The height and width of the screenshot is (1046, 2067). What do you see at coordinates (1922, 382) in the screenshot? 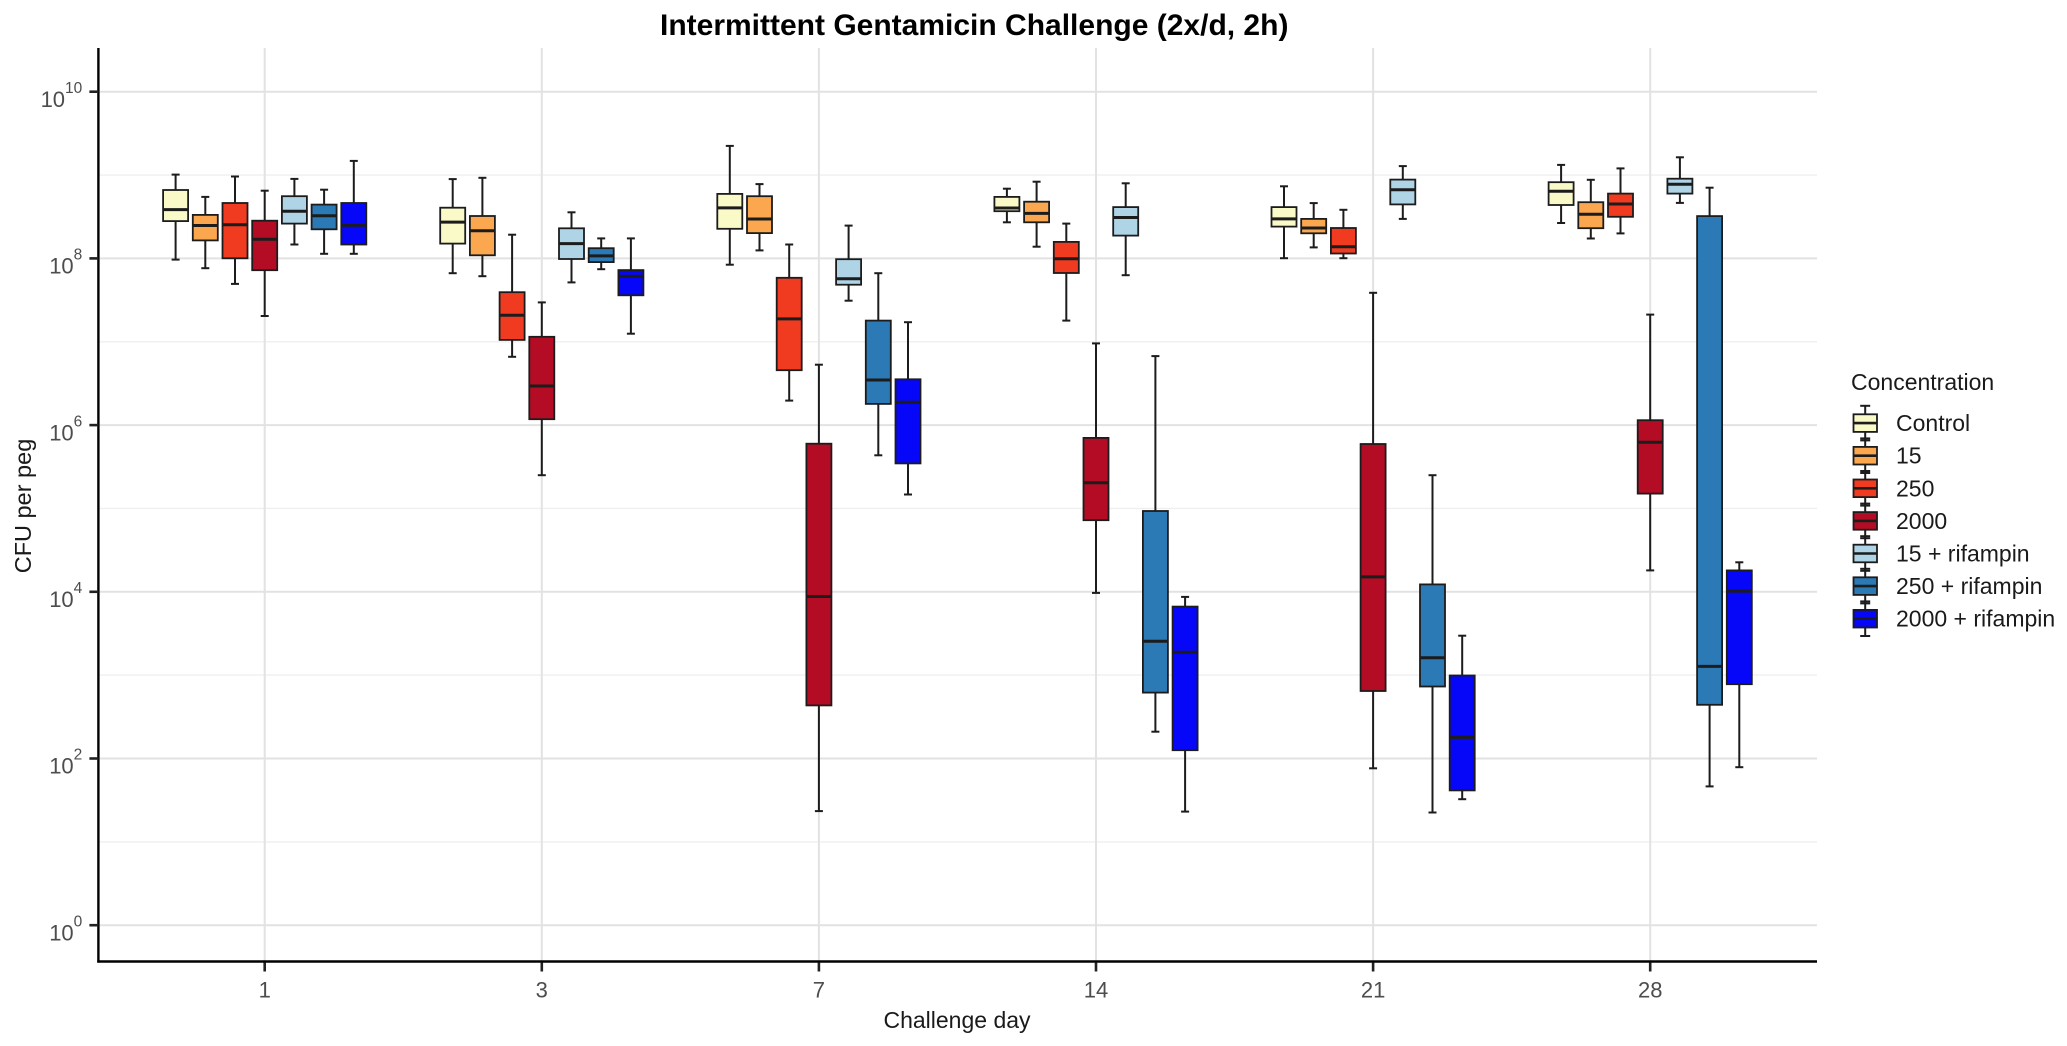
I see `svg-text: Concentration` at bounding box center [1922, 382].